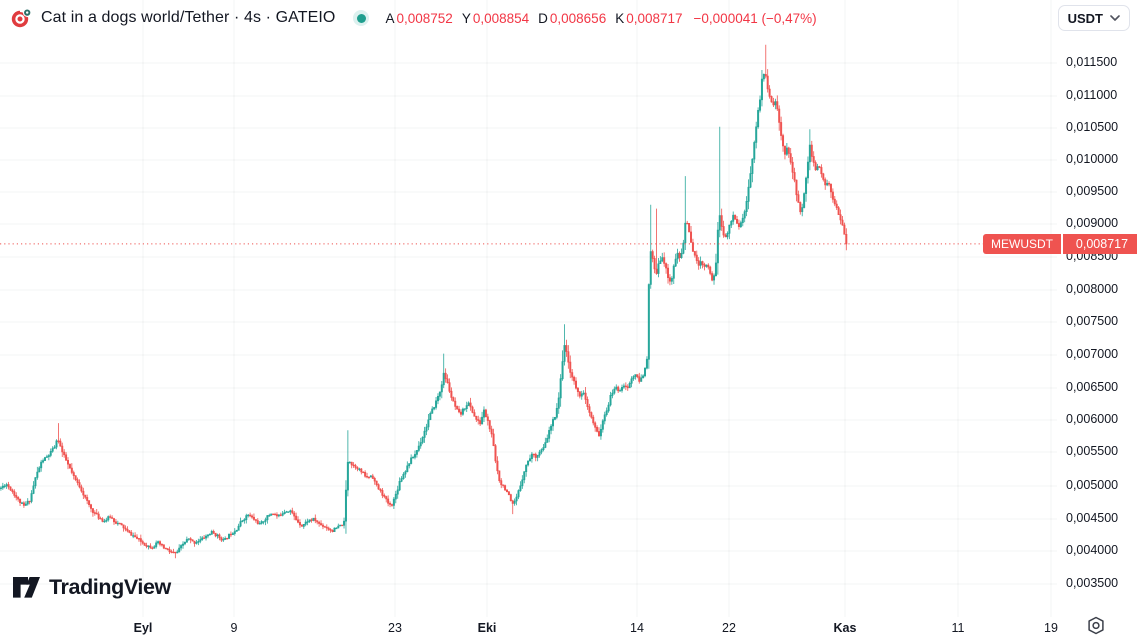 The height and width of the screenshot is (640, 1137). Describe the element at coordinates (234, 628) in the screenshot. I see `time-axis-label: 9` at that location.